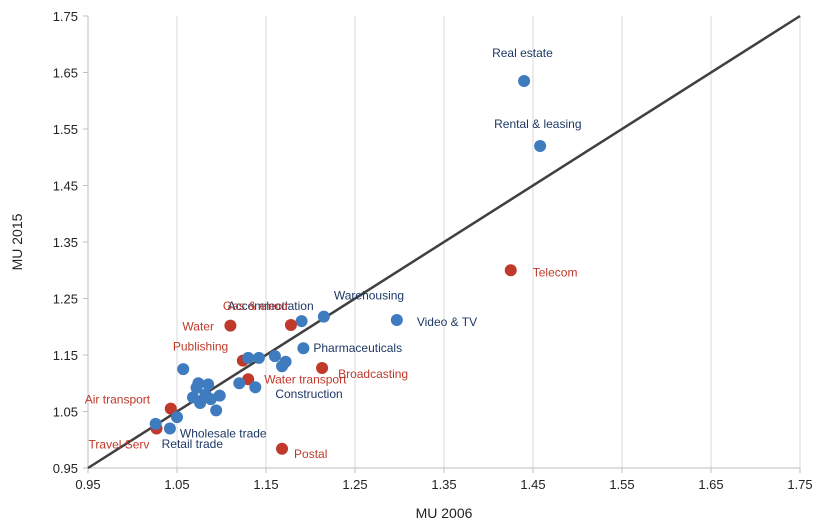 The height and width of the screenshot is (525, 818). What do you see at coordinates (17, 241) in the screenshot?
I see `y-axis-title: MU 2015` at bounding box center [17, 241].